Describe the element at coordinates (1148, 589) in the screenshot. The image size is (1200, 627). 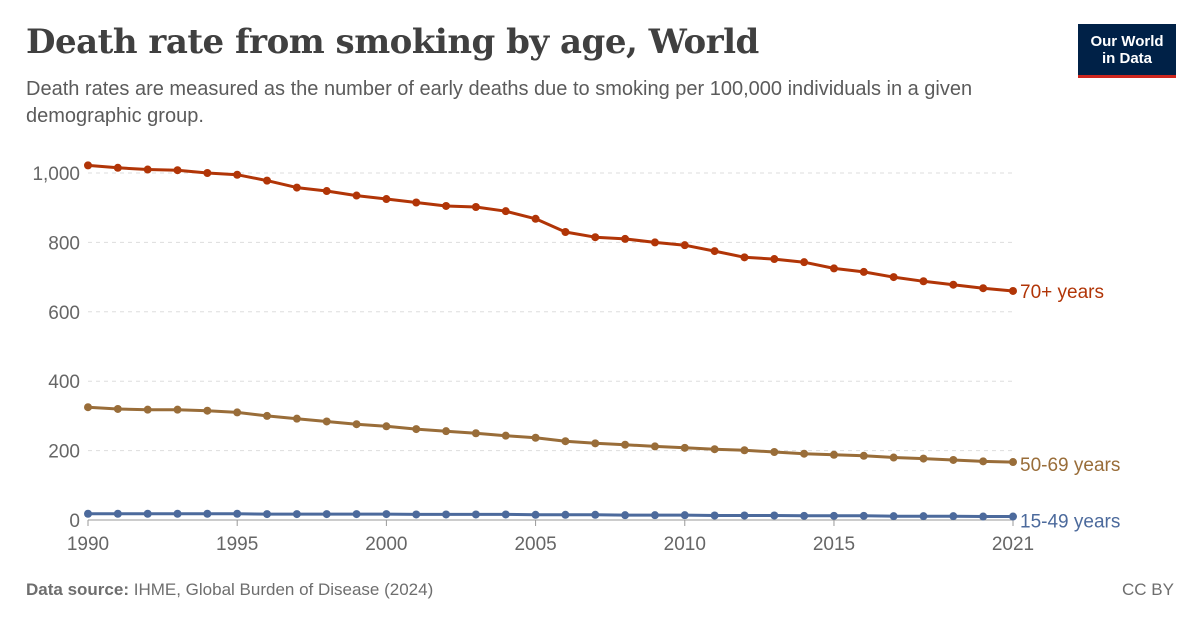
I see `license-link: CC BY` at that location.